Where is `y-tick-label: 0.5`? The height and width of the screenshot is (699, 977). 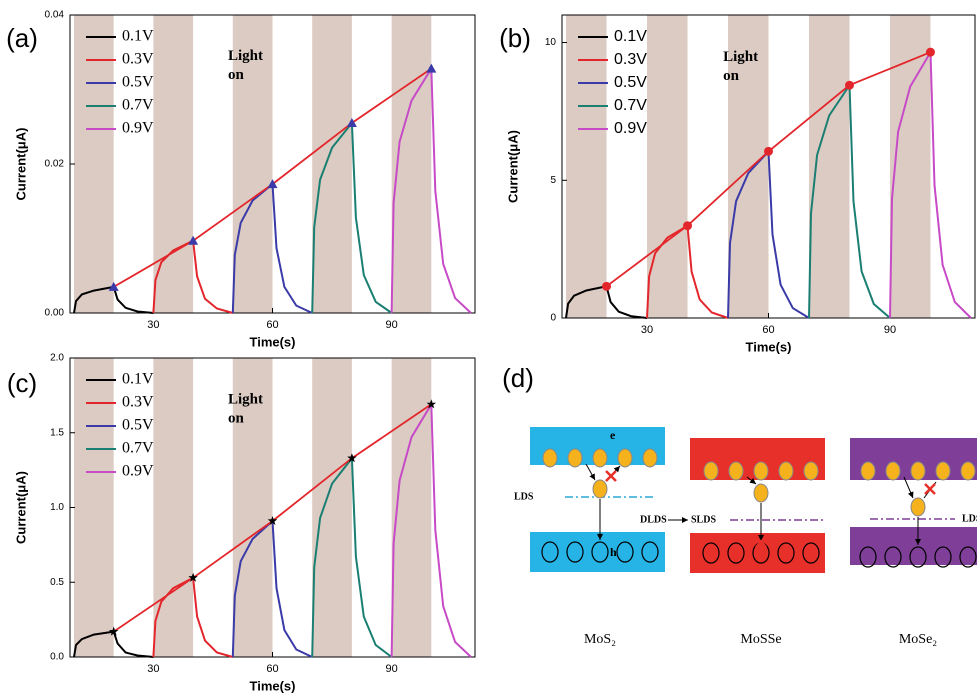
y-tick-label: 0.5 is located at coordinates (57, 582).